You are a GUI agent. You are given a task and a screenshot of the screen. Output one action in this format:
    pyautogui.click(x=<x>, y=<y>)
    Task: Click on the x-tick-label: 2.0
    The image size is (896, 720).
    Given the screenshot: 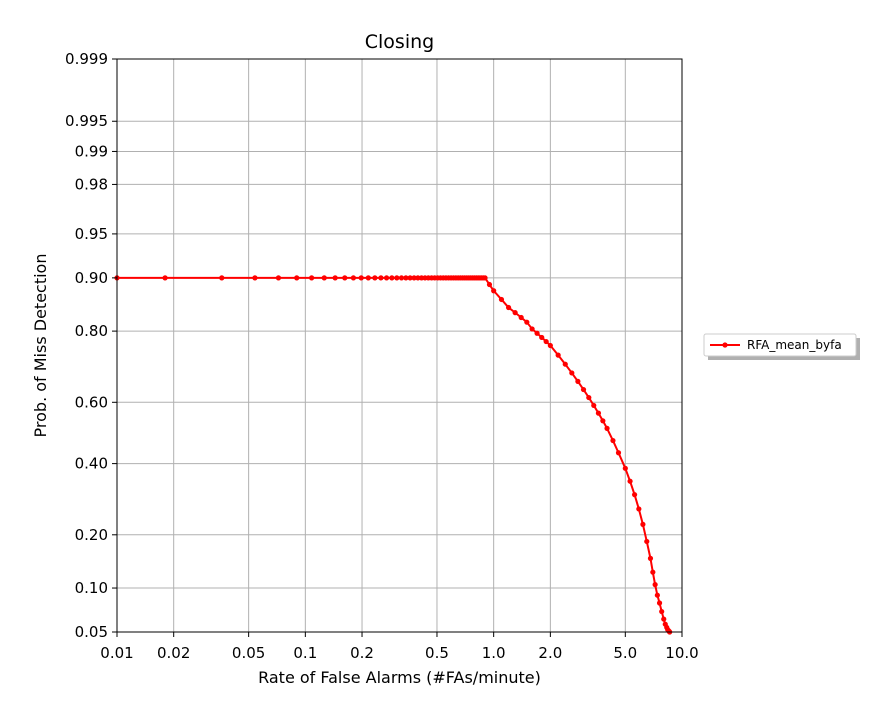 What is the action you would take?
    pyautogui.click(x=550, y=653)
    